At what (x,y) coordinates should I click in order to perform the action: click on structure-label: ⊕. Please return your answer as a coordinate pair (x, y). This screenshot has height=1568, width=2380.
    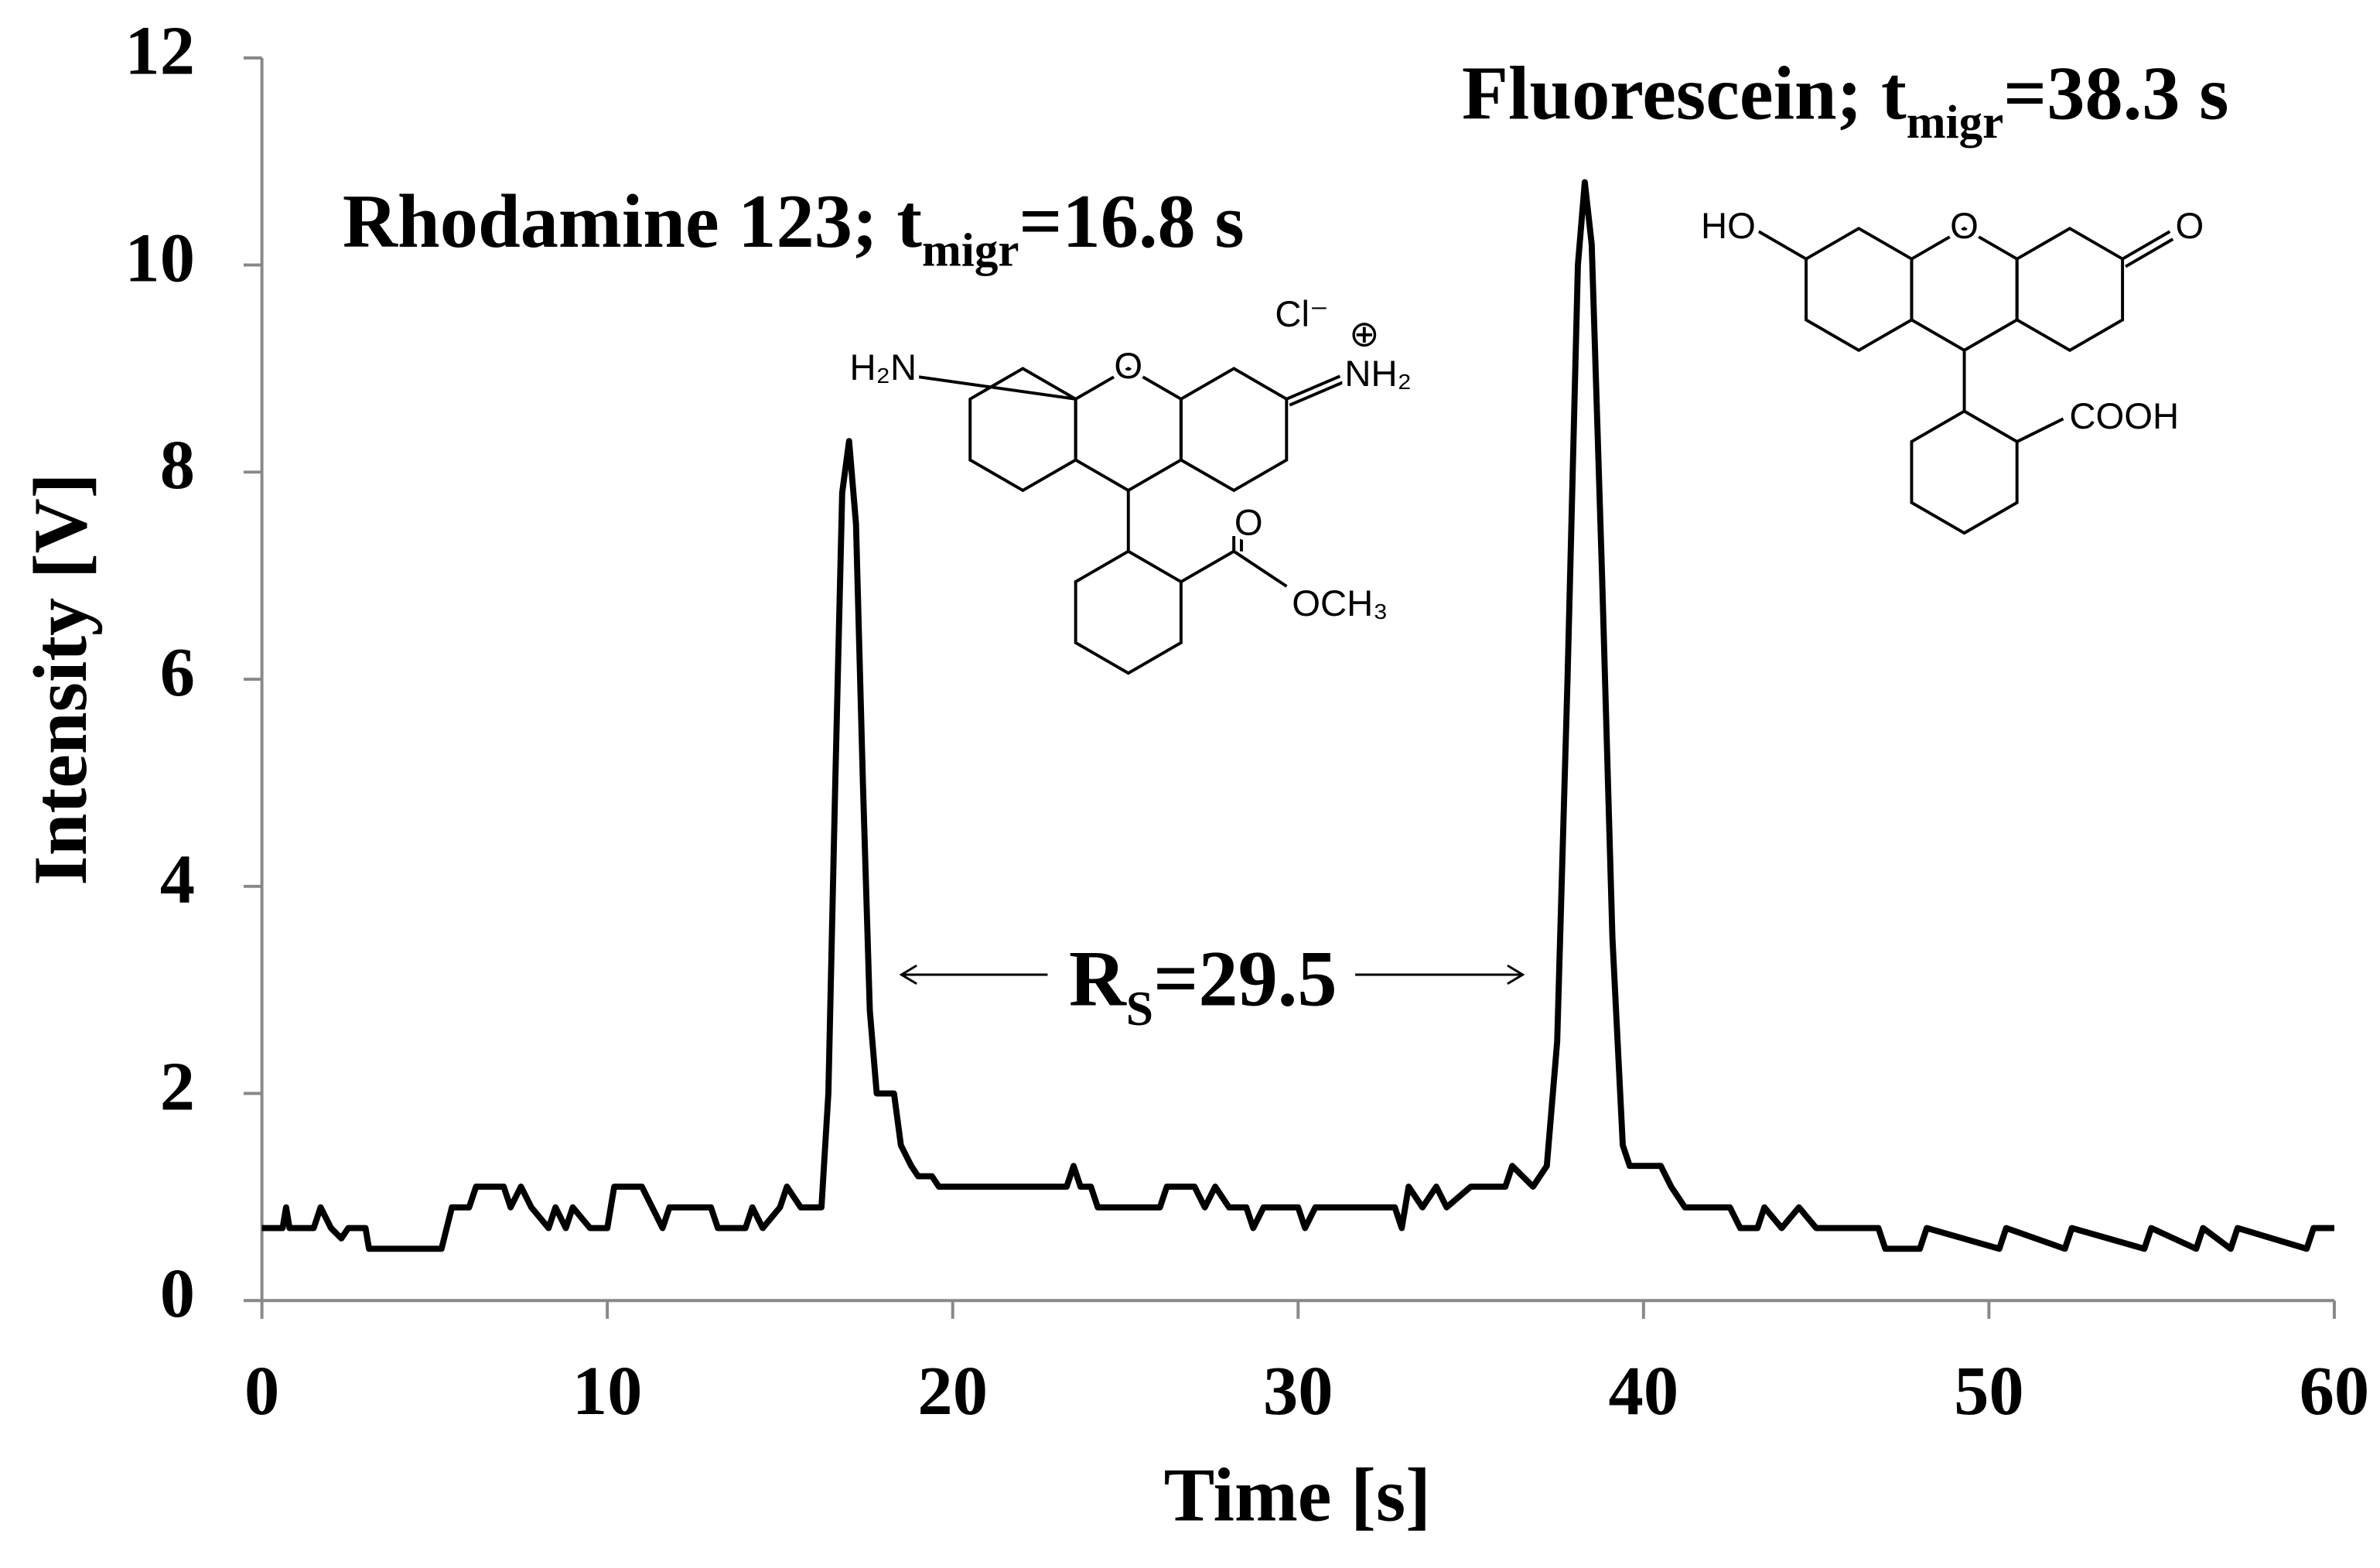
    Looking at the image, I should click on (1364, 334).